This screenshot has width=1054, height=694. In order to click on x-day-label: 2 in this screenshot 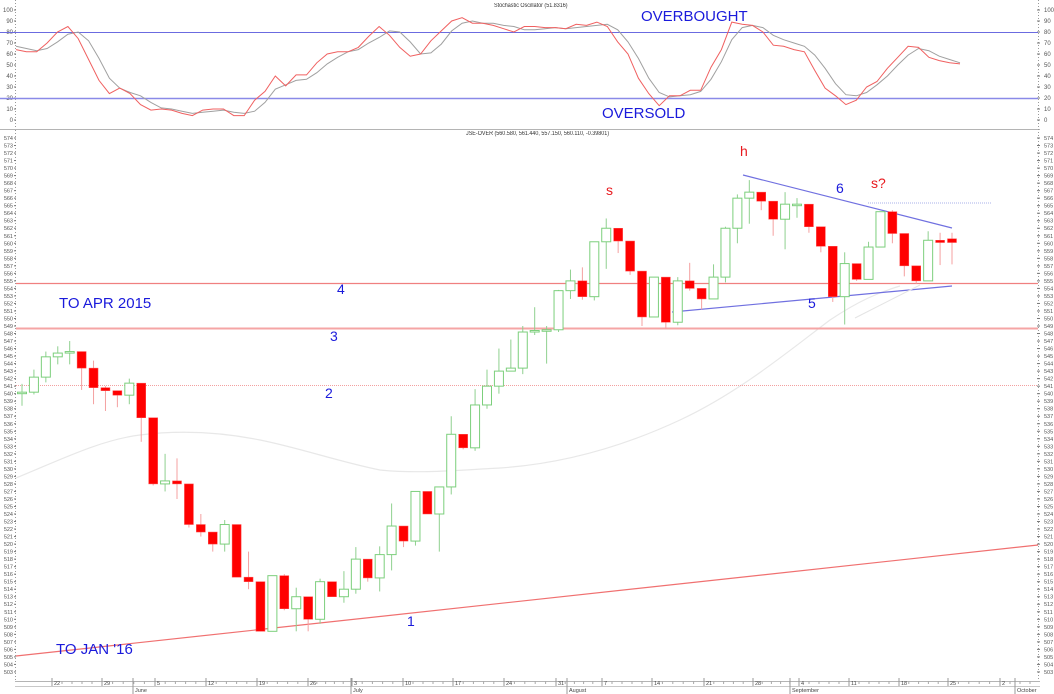, I will do `click(1003, 684)`.